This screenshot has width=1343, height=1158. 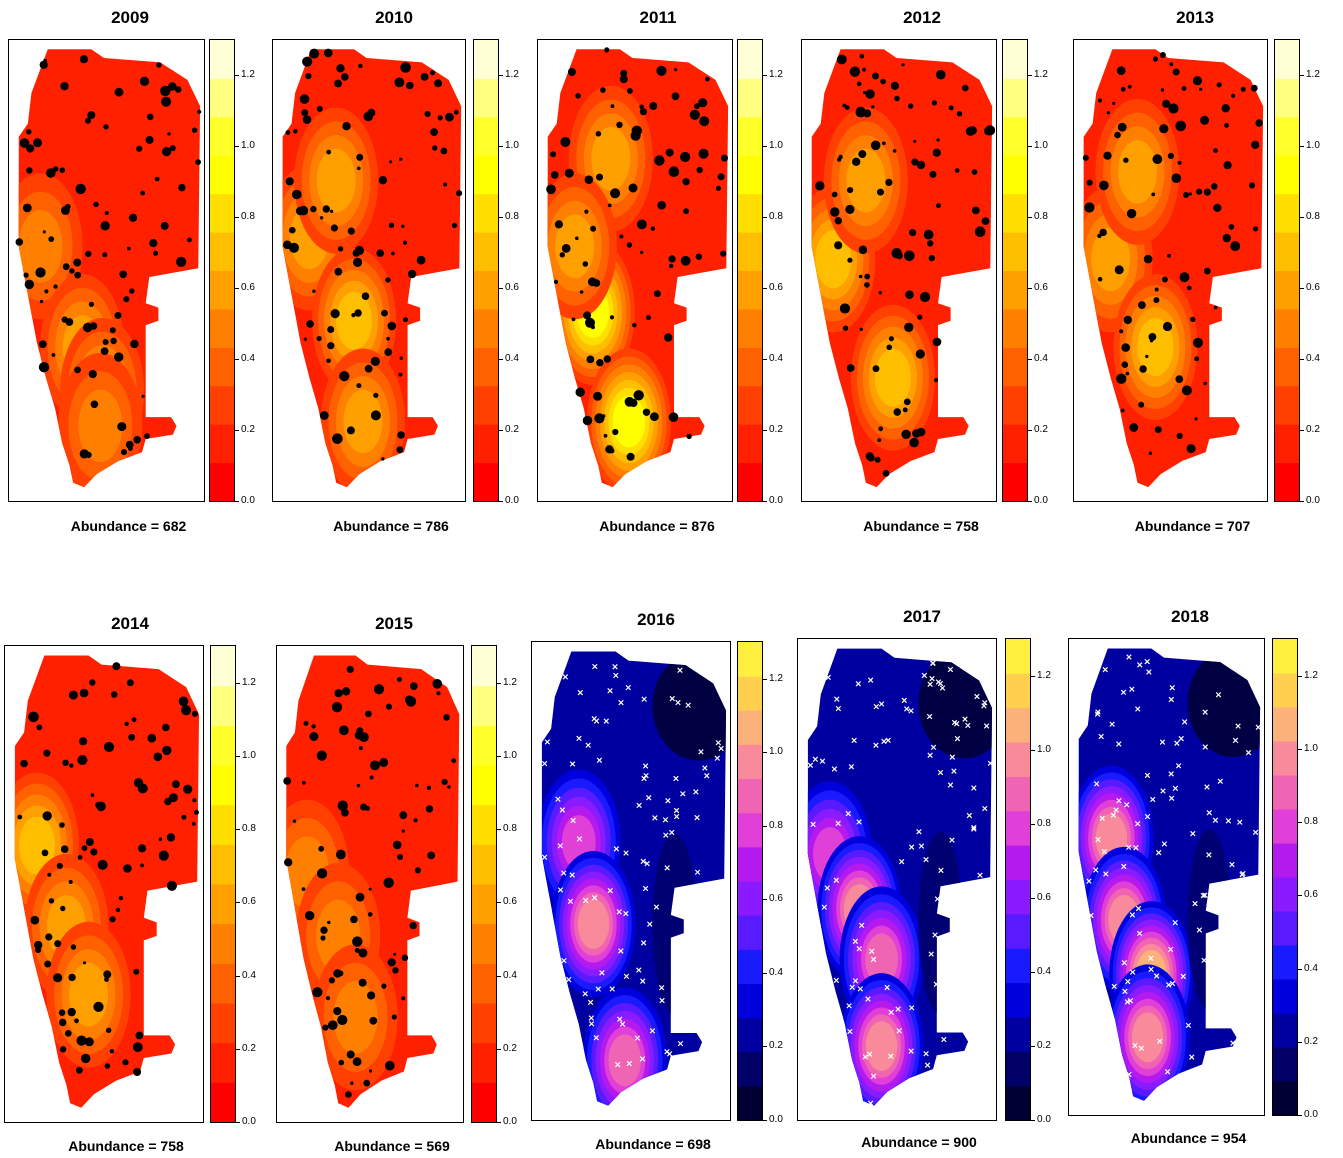 What do you see at coordinates (248, 217) in the screenshot?
I see `colorbar-tick-label: 0.8` at bounding box center [248, 217].